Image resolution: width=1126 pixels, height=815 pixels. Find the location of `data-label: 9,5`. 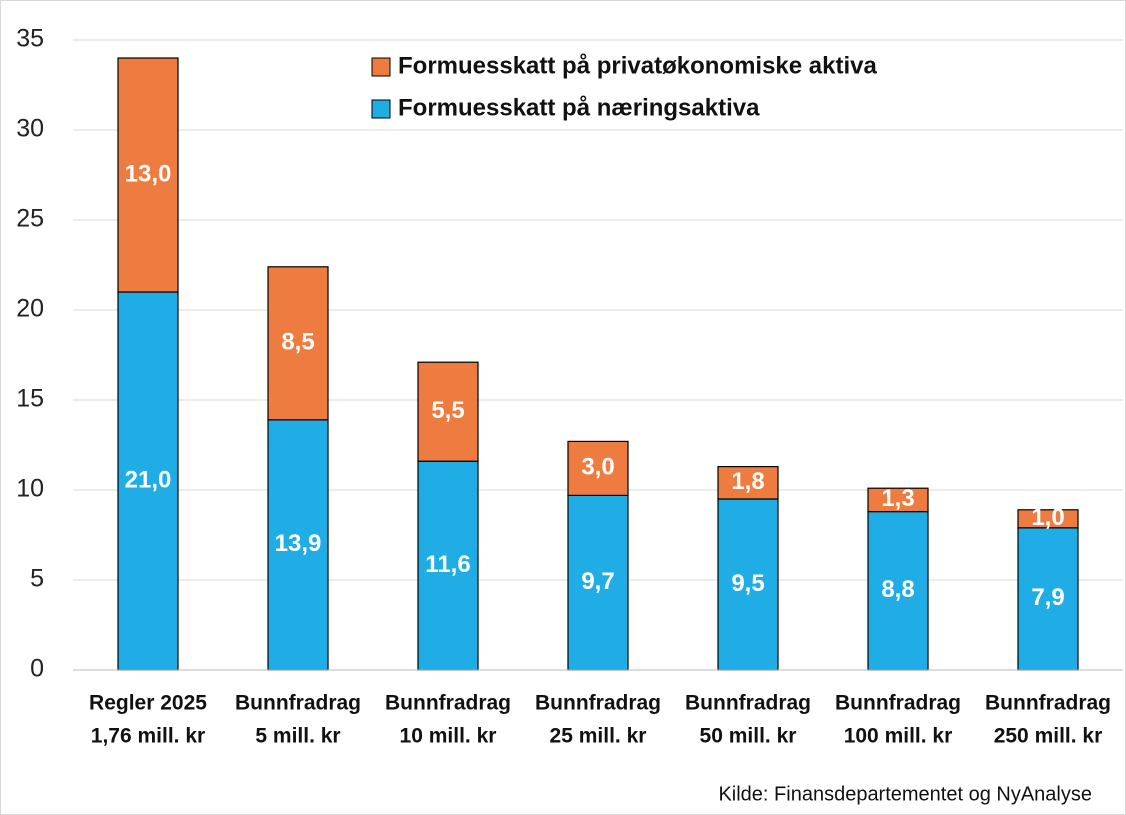

data-label: 9,5 is located at coordinates (747, 583).